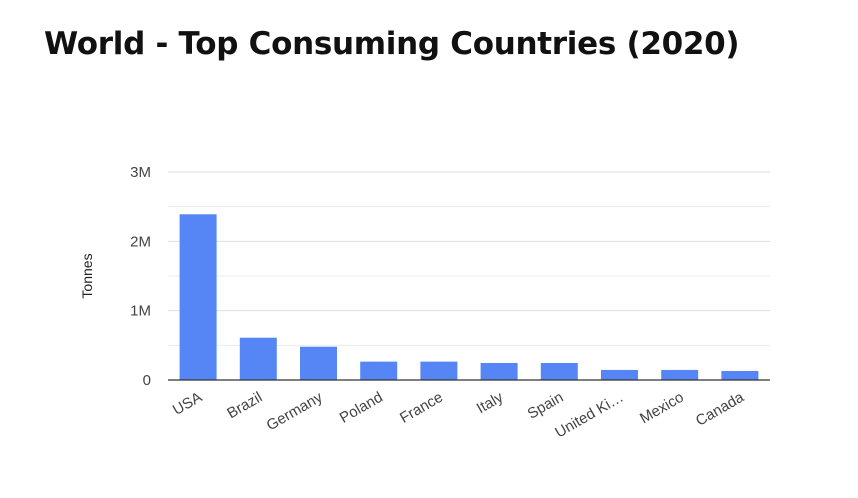 Image resolution: width=858 pixels, height=498 pixels. What do you see at coordinates (490, 402) in the screenshot?
I see `x-tick-label: Italy` at bounding box center [490, 402].